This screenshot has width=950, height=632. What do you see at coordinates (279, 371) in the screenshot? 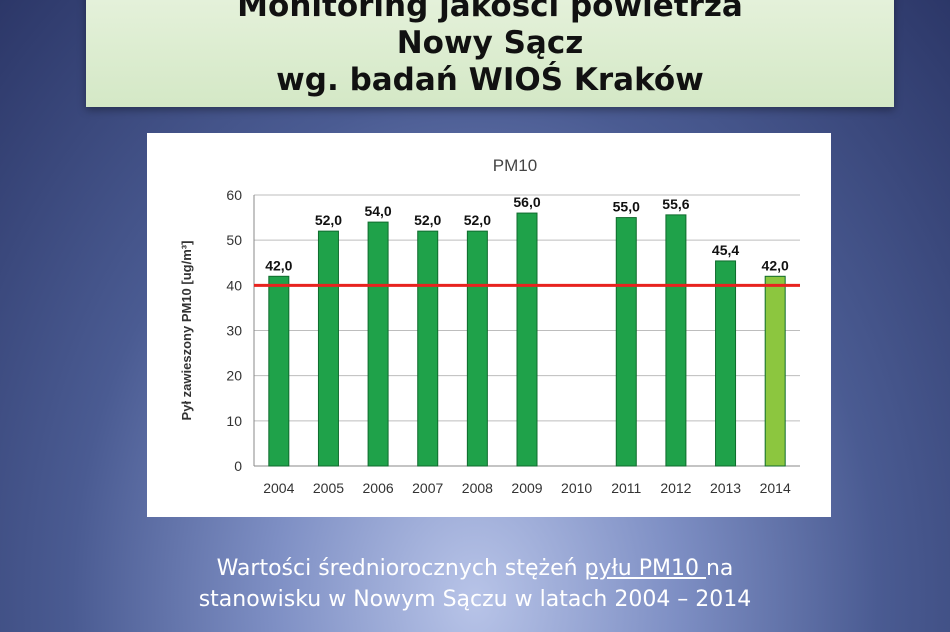
I see `bar-2004` at bounding box center [279, 371].